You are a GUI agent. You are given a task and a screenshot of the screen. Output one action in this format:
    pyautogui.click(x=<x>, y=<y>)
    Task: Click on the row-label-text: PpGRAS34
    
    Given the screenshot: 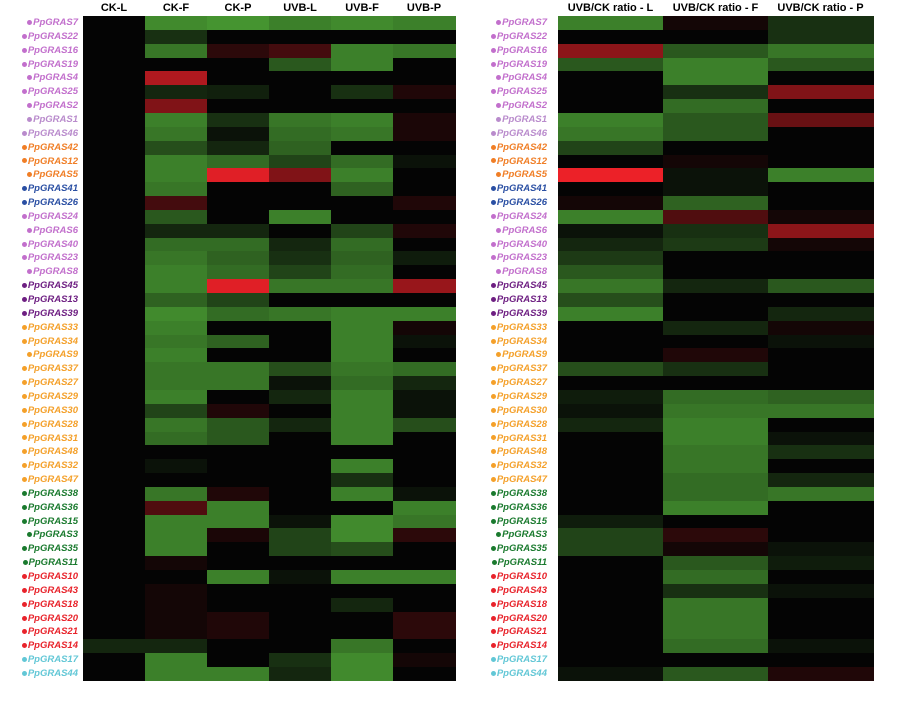 What is the action you would take?
    pyautogui.click(x=52, y=341)
    